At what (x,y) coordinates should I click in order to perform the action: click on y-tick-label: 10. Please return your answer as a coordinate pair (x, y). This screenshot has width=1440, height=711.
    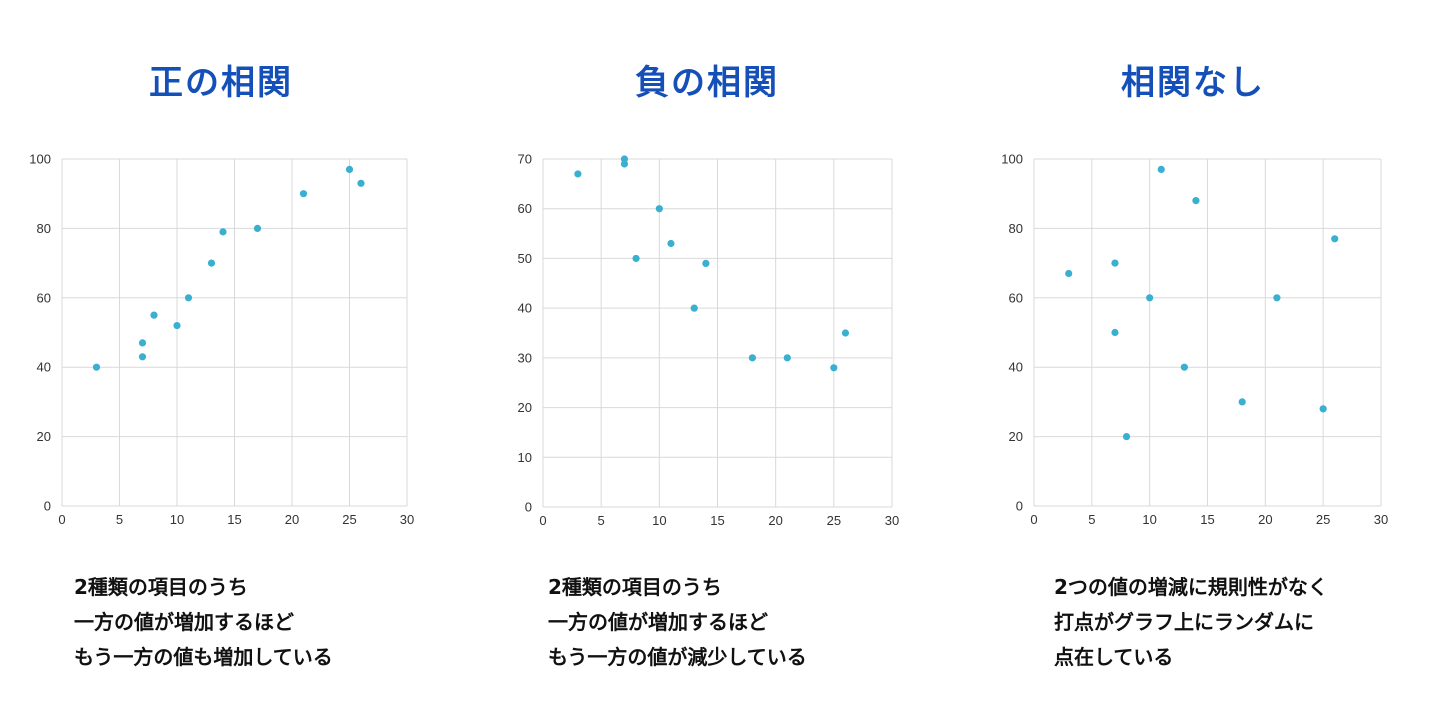
    Looking at the image, I should click on (525, 457).